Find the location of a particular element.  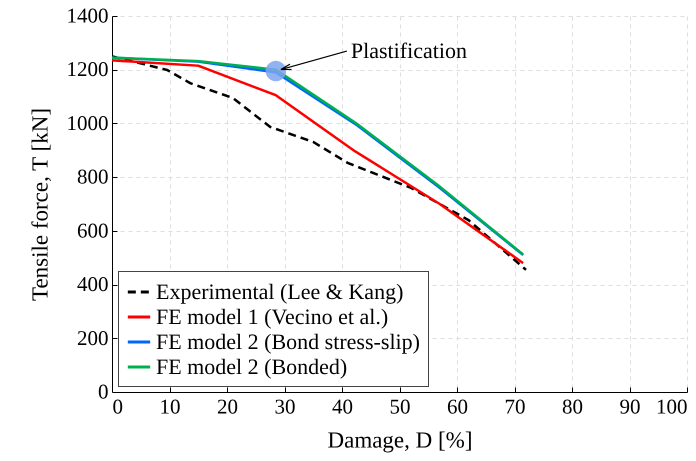

x-tick-label: 10 is located at coordinates (170, 406).